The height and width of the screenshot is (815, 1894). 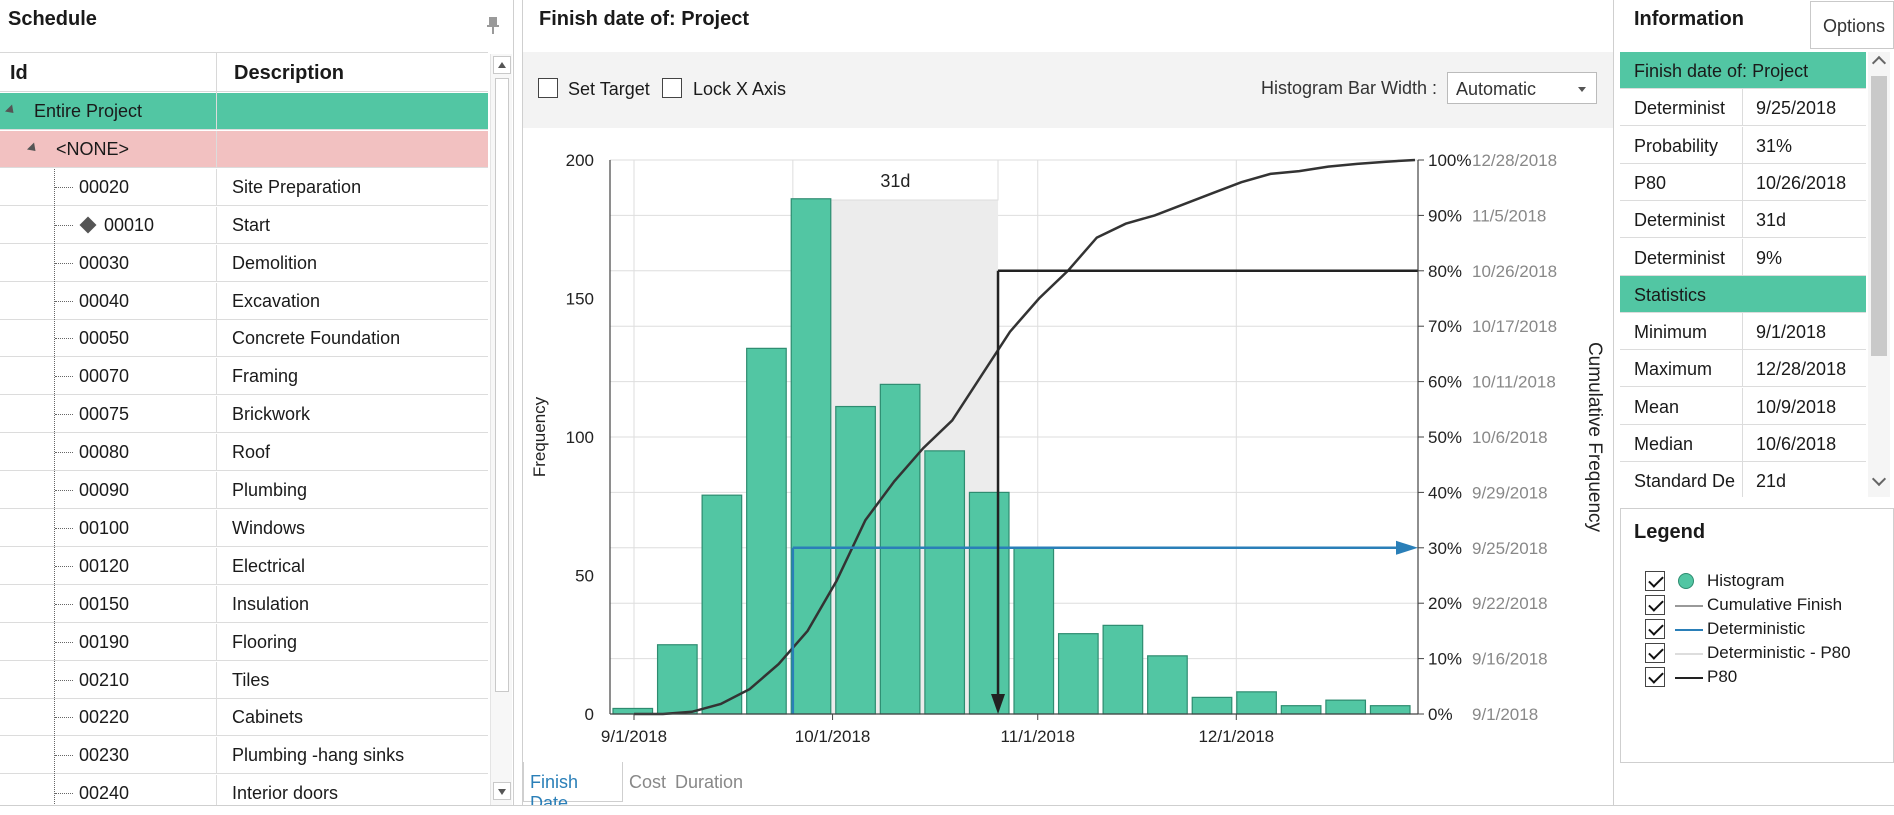 What do you see at coordinates (244, 490) in the screenshot?
I see `table-row: 00090 Plumbing` at bounding box center [244, 490].